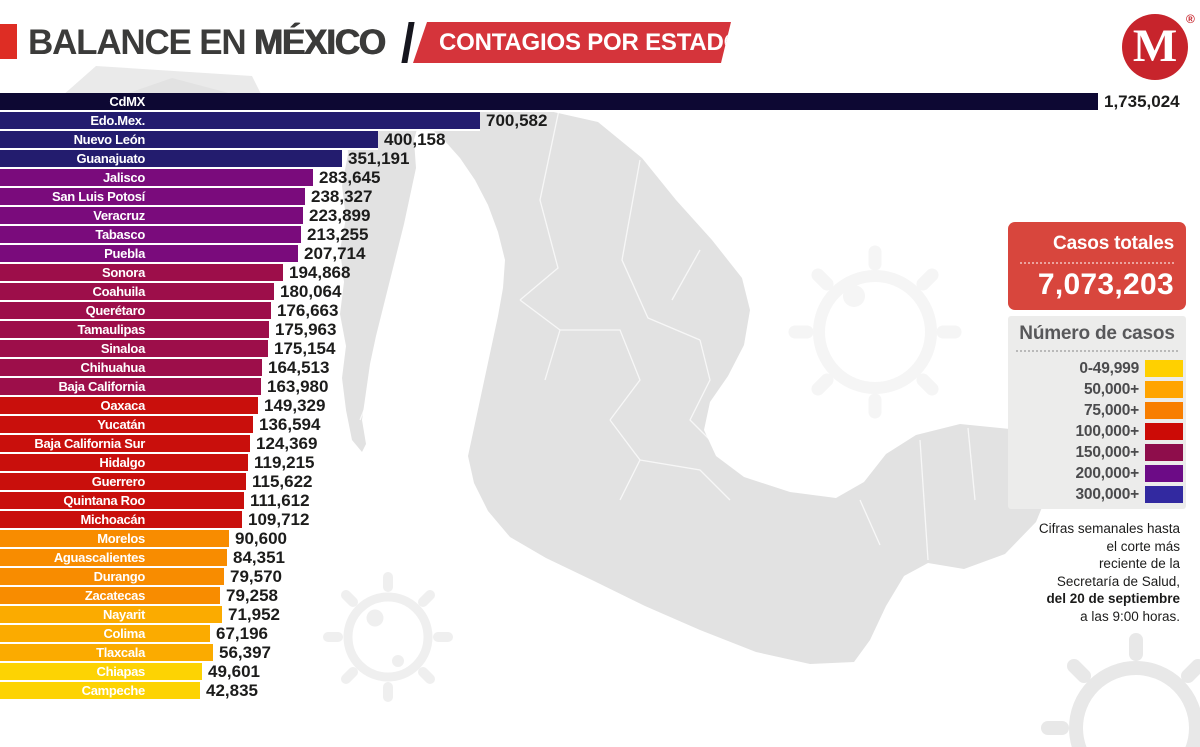 Image resolution: width=1200 pixels, height=747 pixels. I want to click on state-label: San Luis Potosí, so click(98, 196).